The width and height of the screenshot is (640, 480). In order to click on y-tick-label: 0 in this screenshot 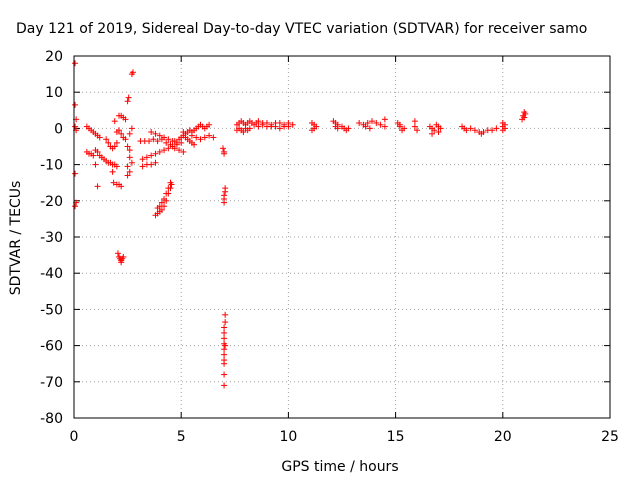, I will do `click(58, 129)`.